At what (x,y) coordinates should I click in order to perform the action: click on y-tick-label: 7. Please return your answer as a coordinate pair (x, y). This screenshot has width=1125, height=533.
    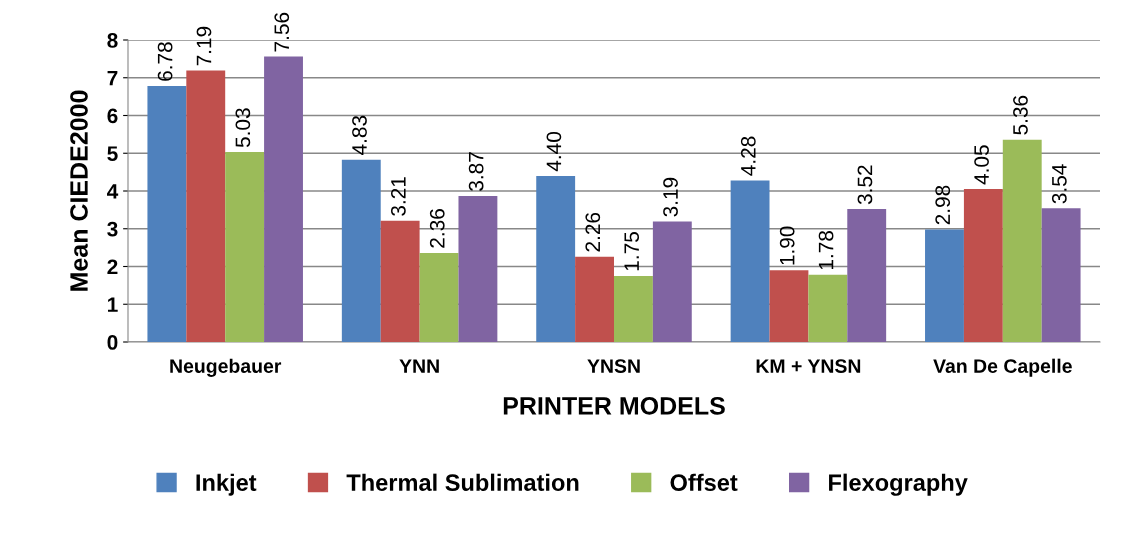
    Looking at the image, I should click on (112, 78).